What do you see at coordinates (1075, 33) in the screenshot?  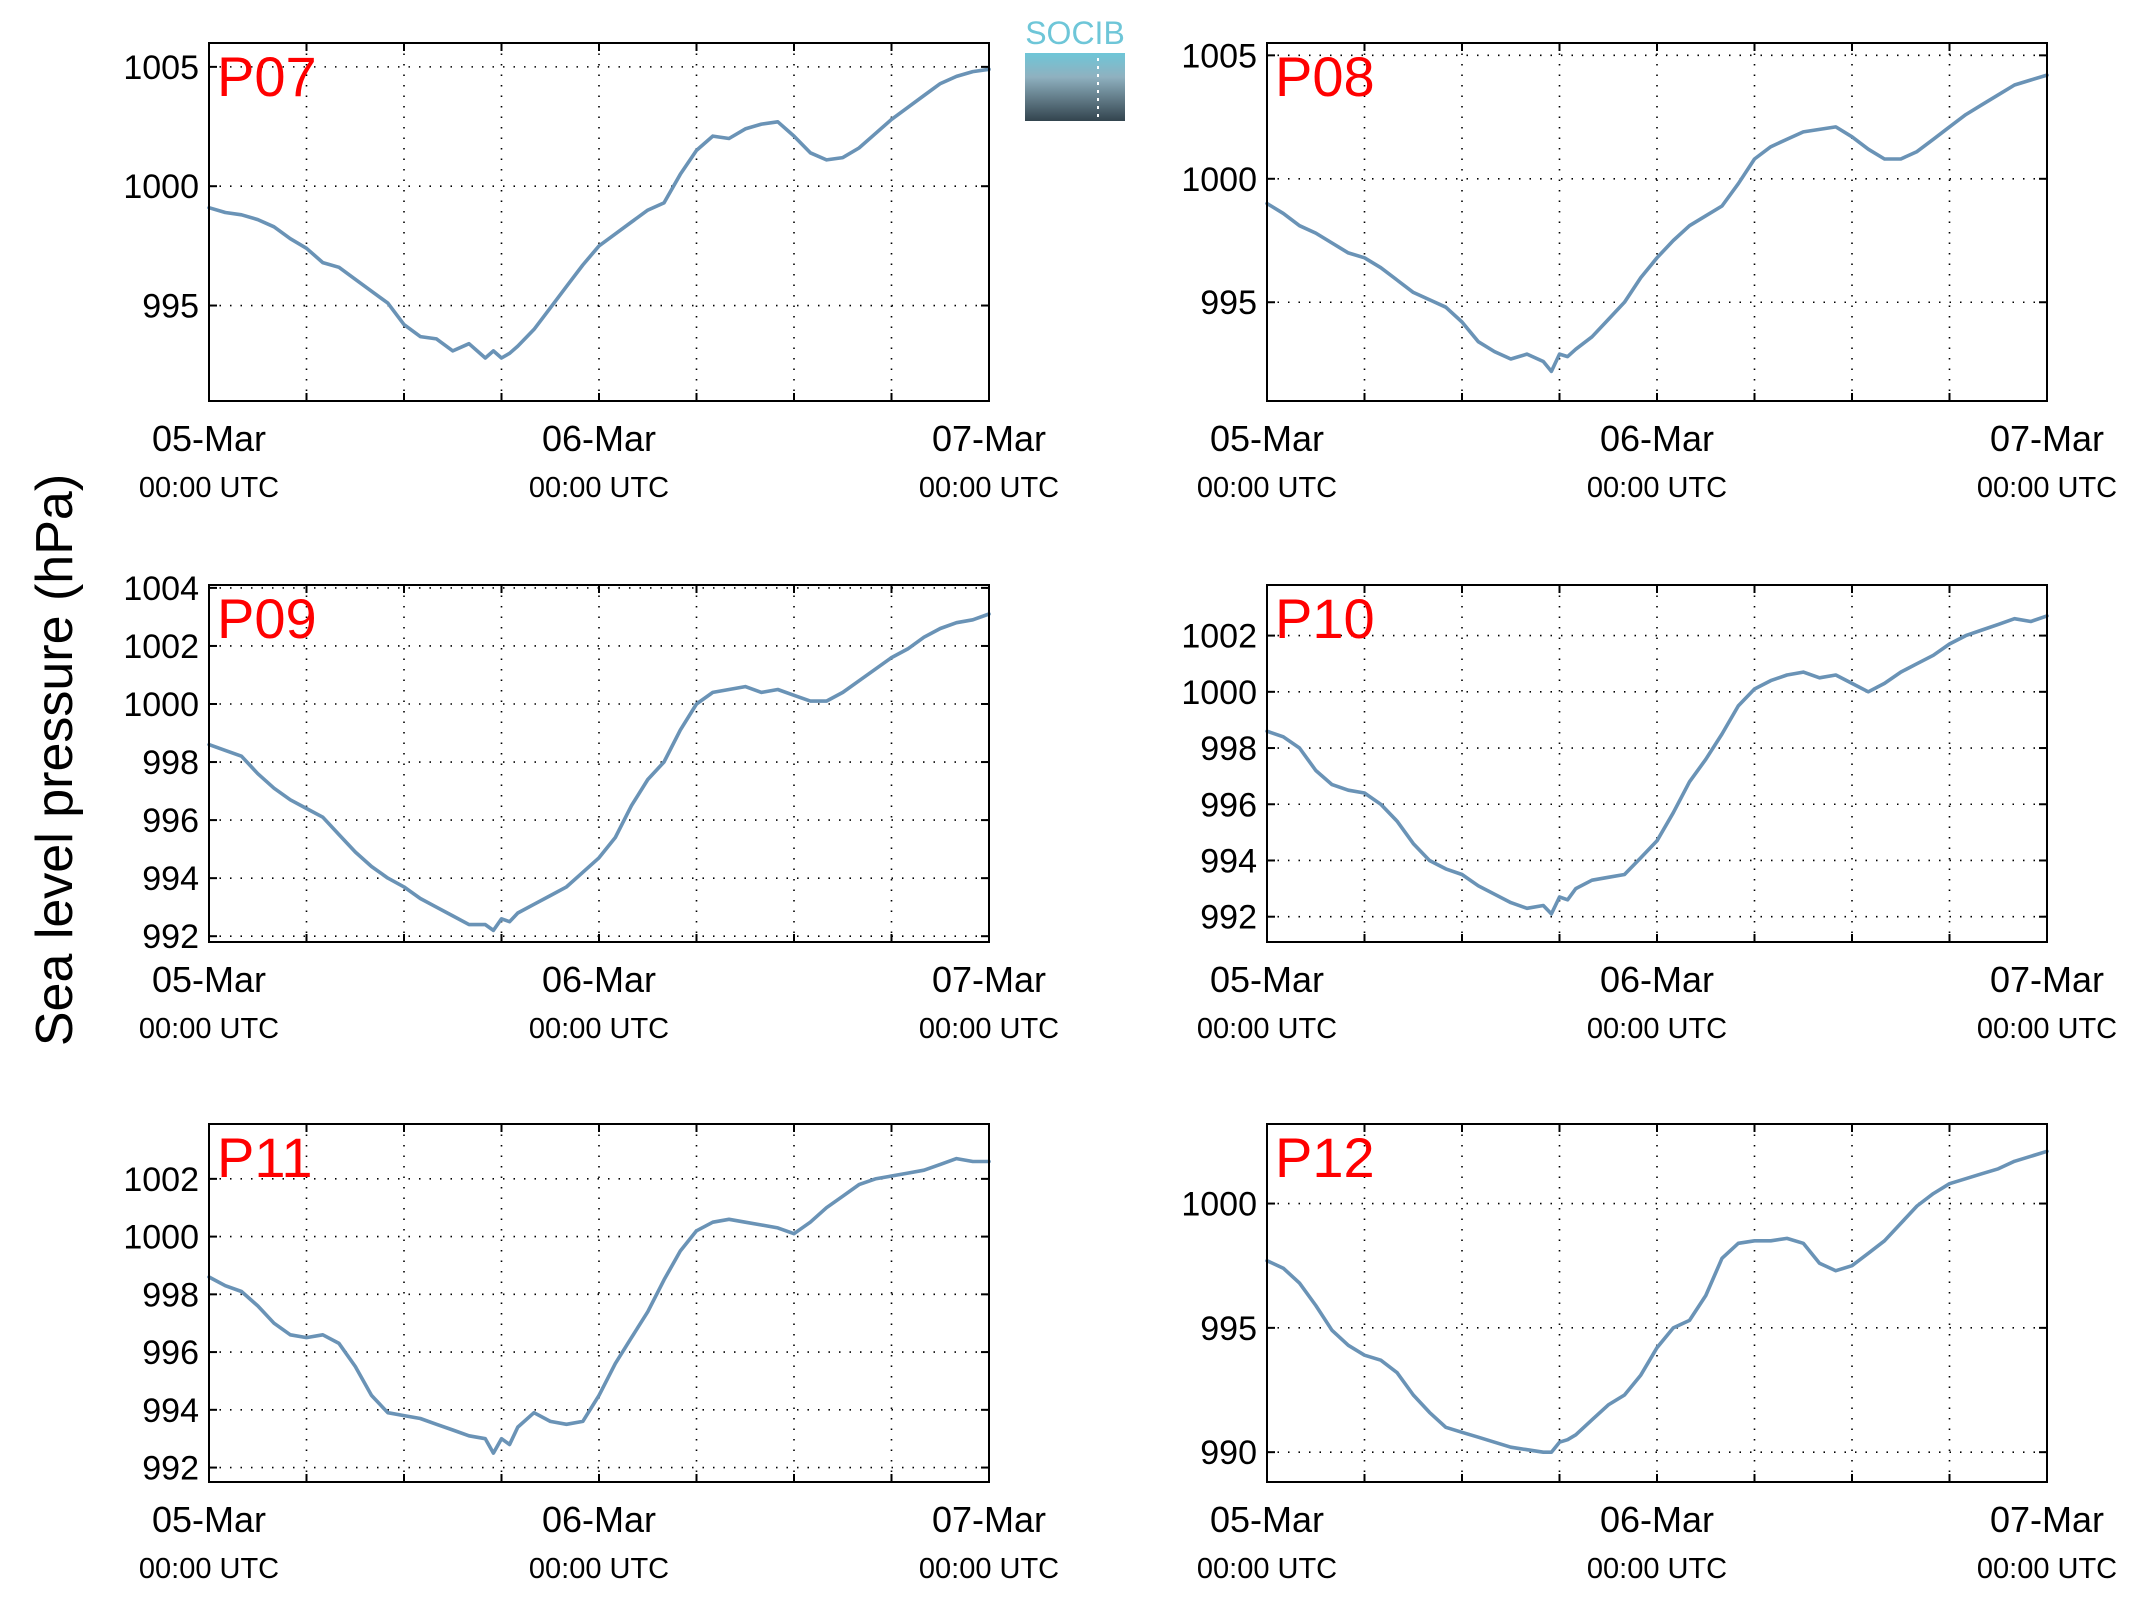 I see `socib-logo-text: SOCIB` at bounding box center [1075, 33].